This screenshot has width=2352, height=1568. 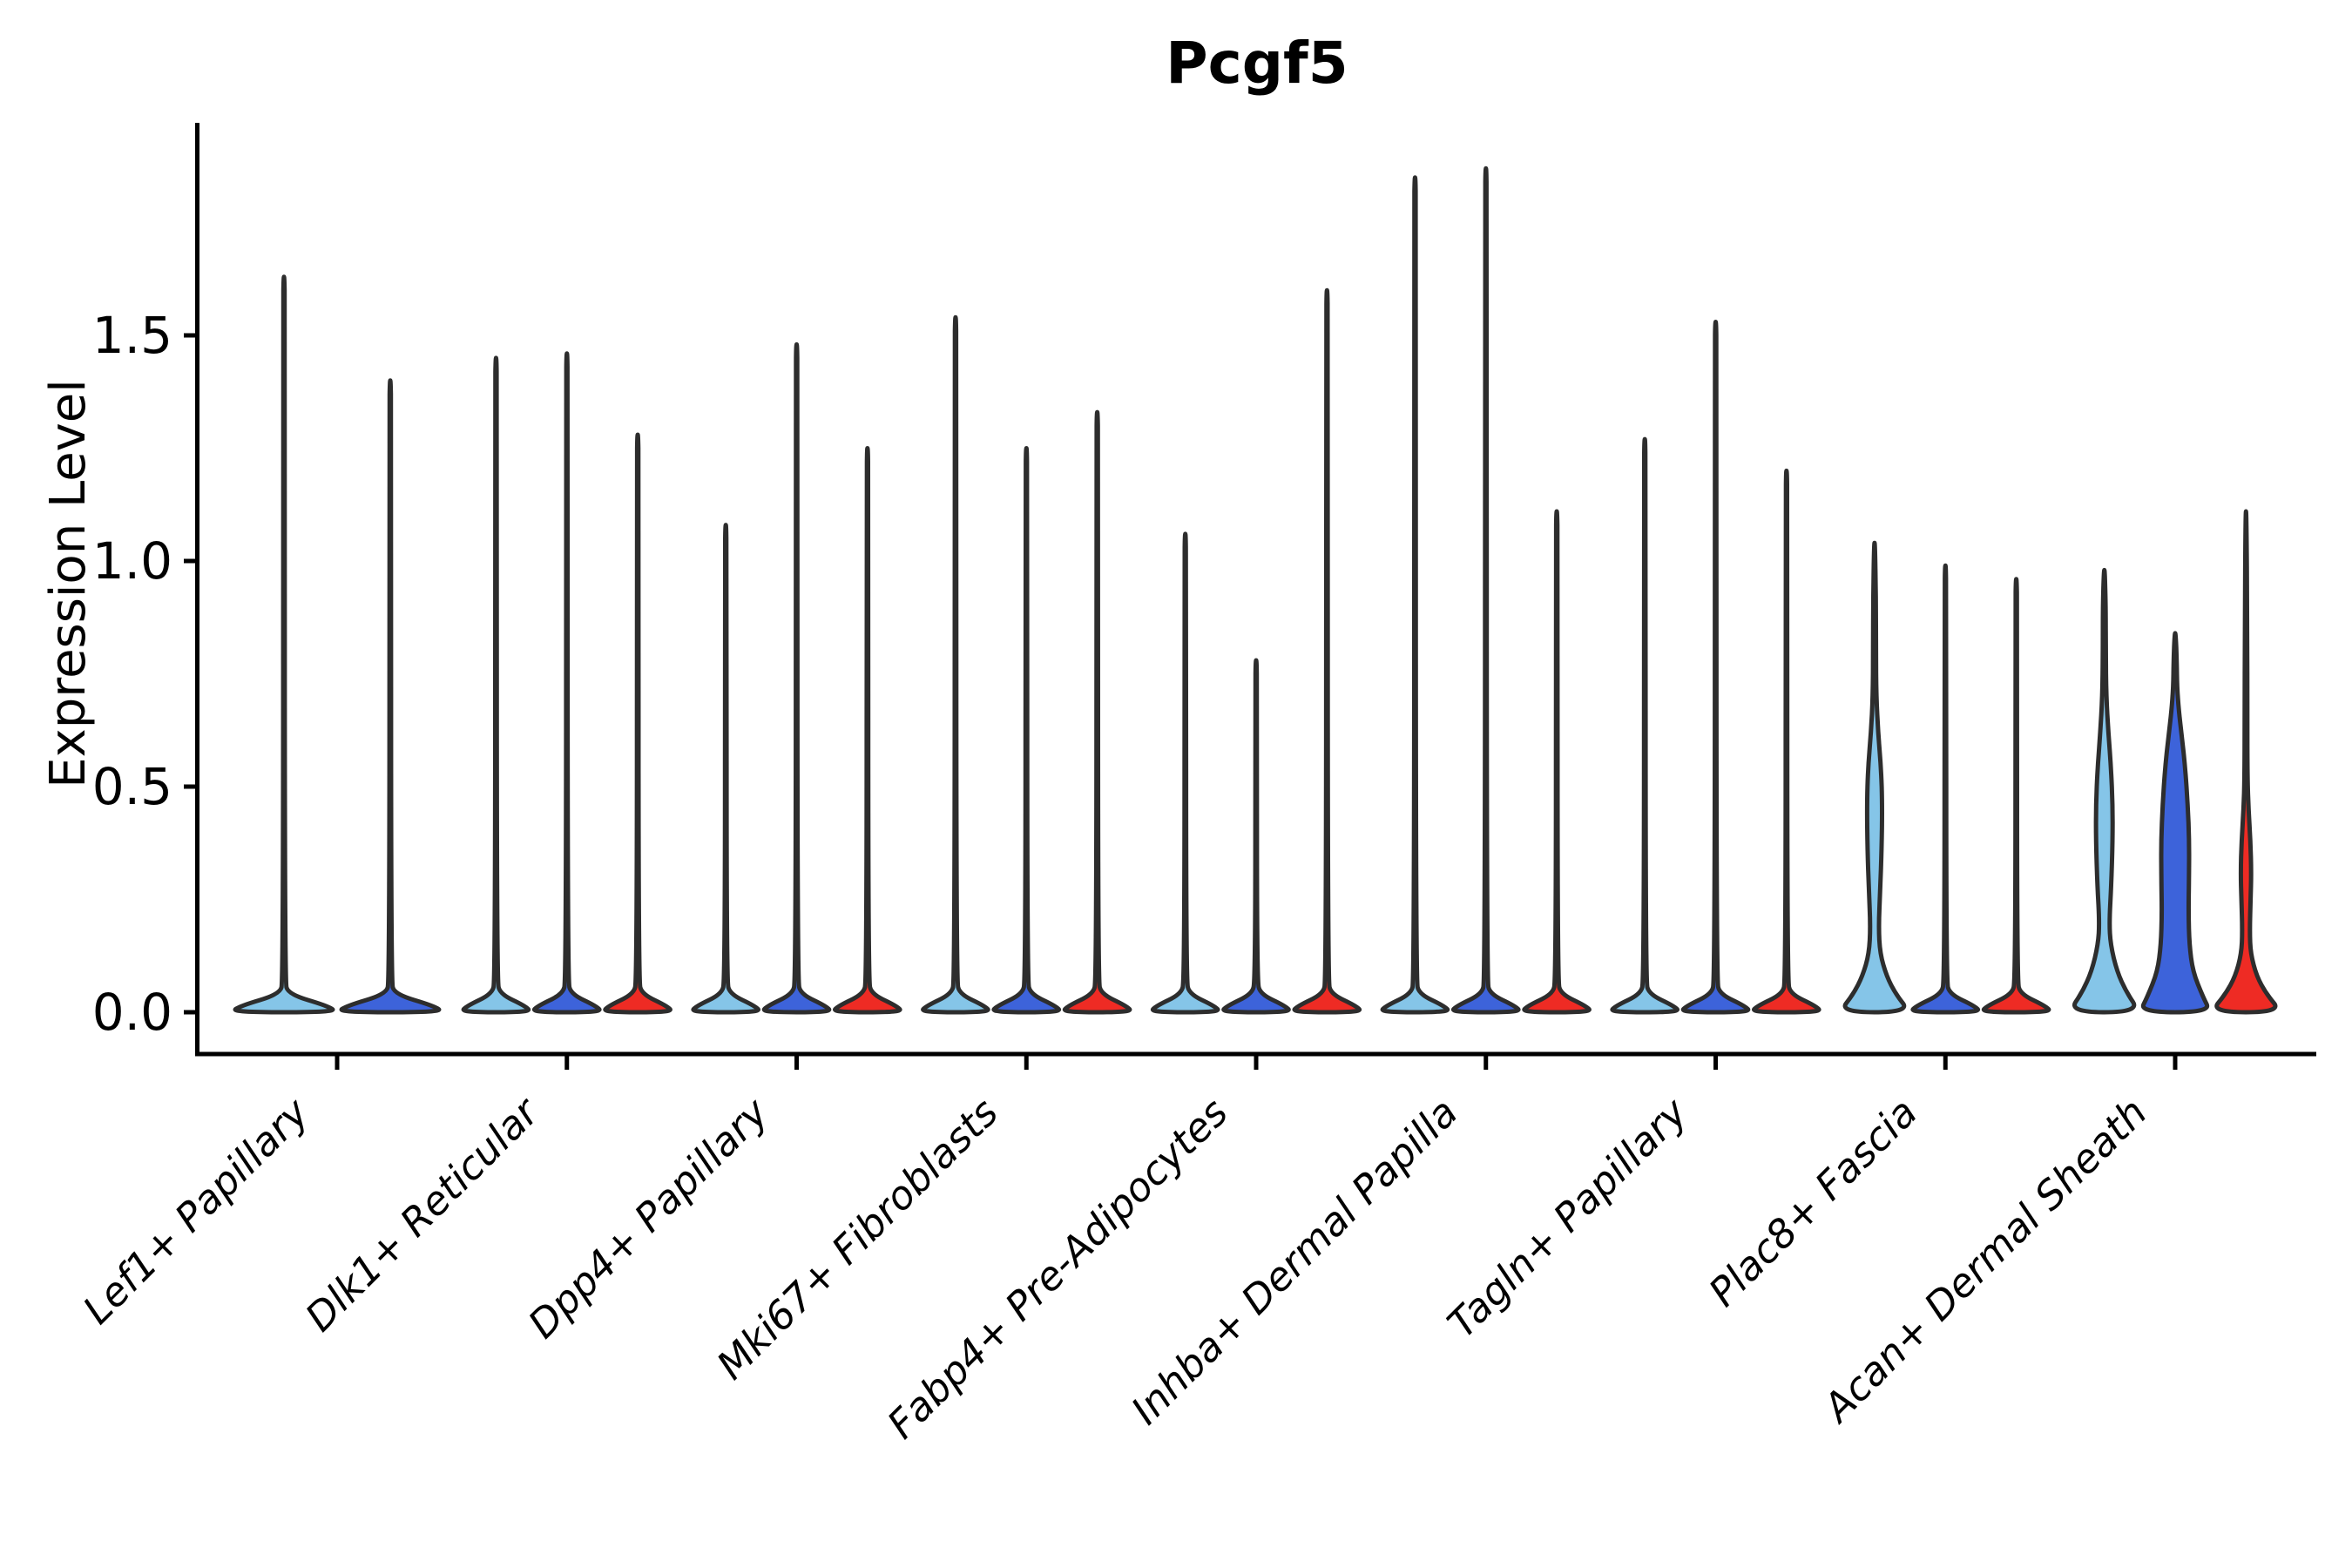 What do you see at coordinates (1945, 789) in the screenshot?
I see `violin-plac8-royal_blue` at bounding box center [1945, 789].